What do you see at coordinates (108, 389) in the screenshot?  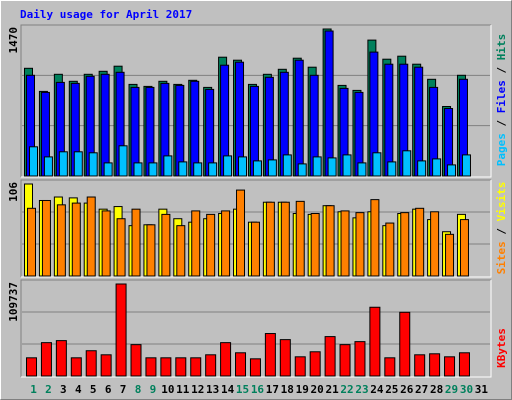 I see `x-tick-label: 6` at bounding box center [108, 389].